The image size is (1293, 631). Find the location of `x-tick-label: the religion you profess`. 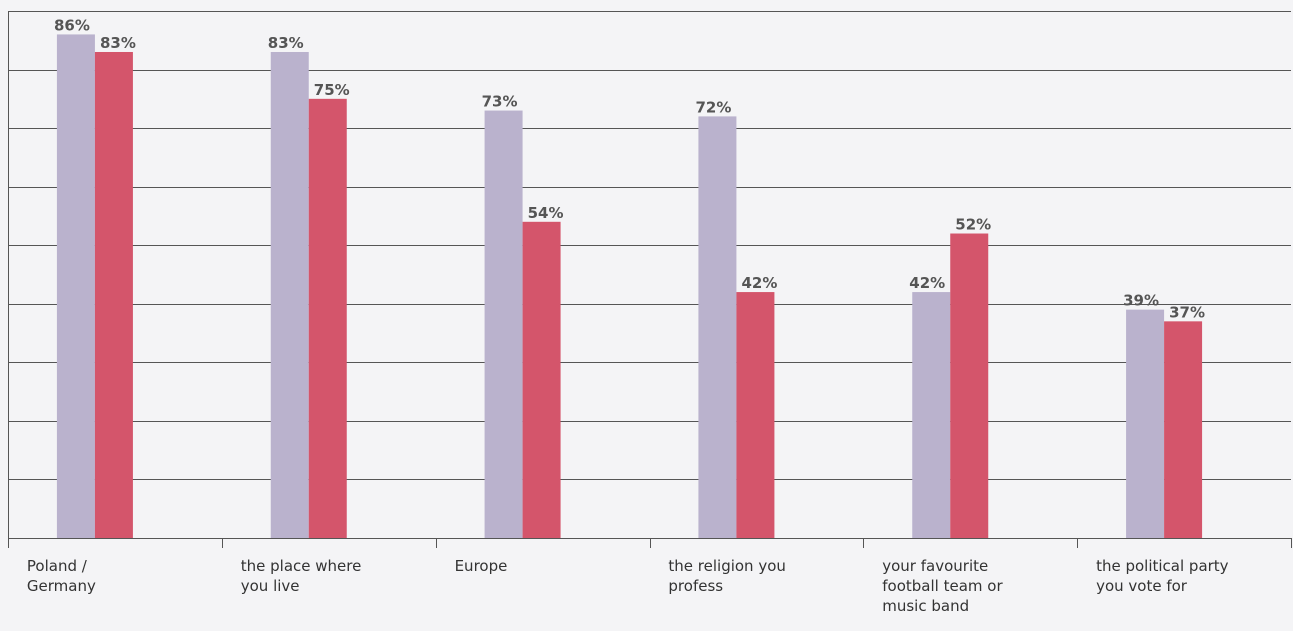

x-tick-label: the religion you profess is located at coordinates (727, 576).